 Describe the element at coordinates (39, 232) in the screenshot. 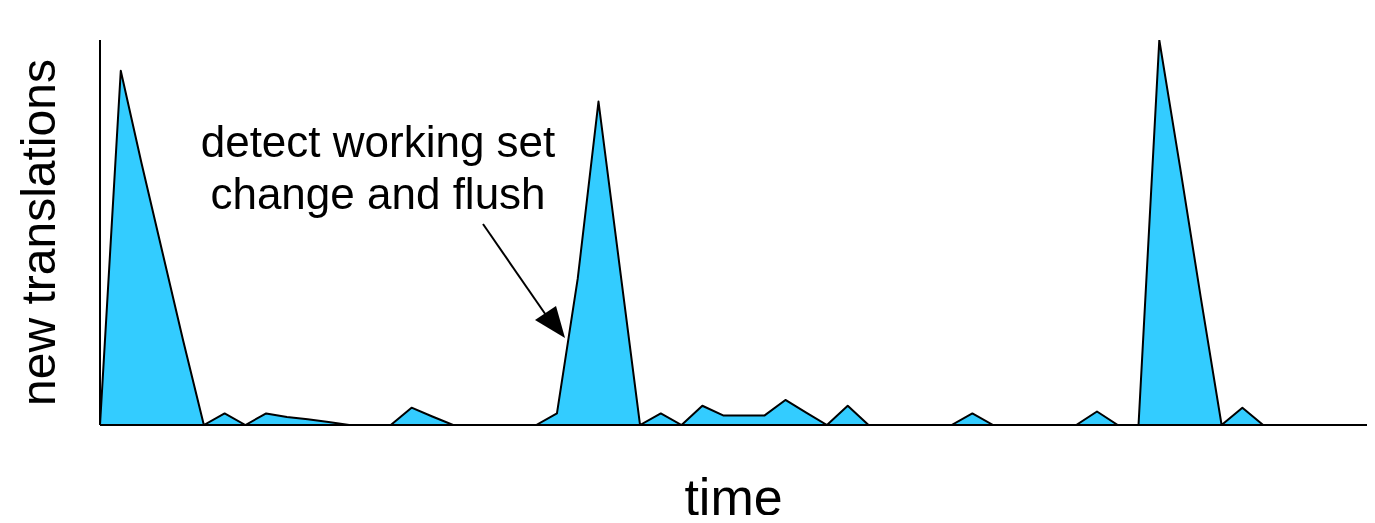

I see `y-axis-title: new translations` at that location.